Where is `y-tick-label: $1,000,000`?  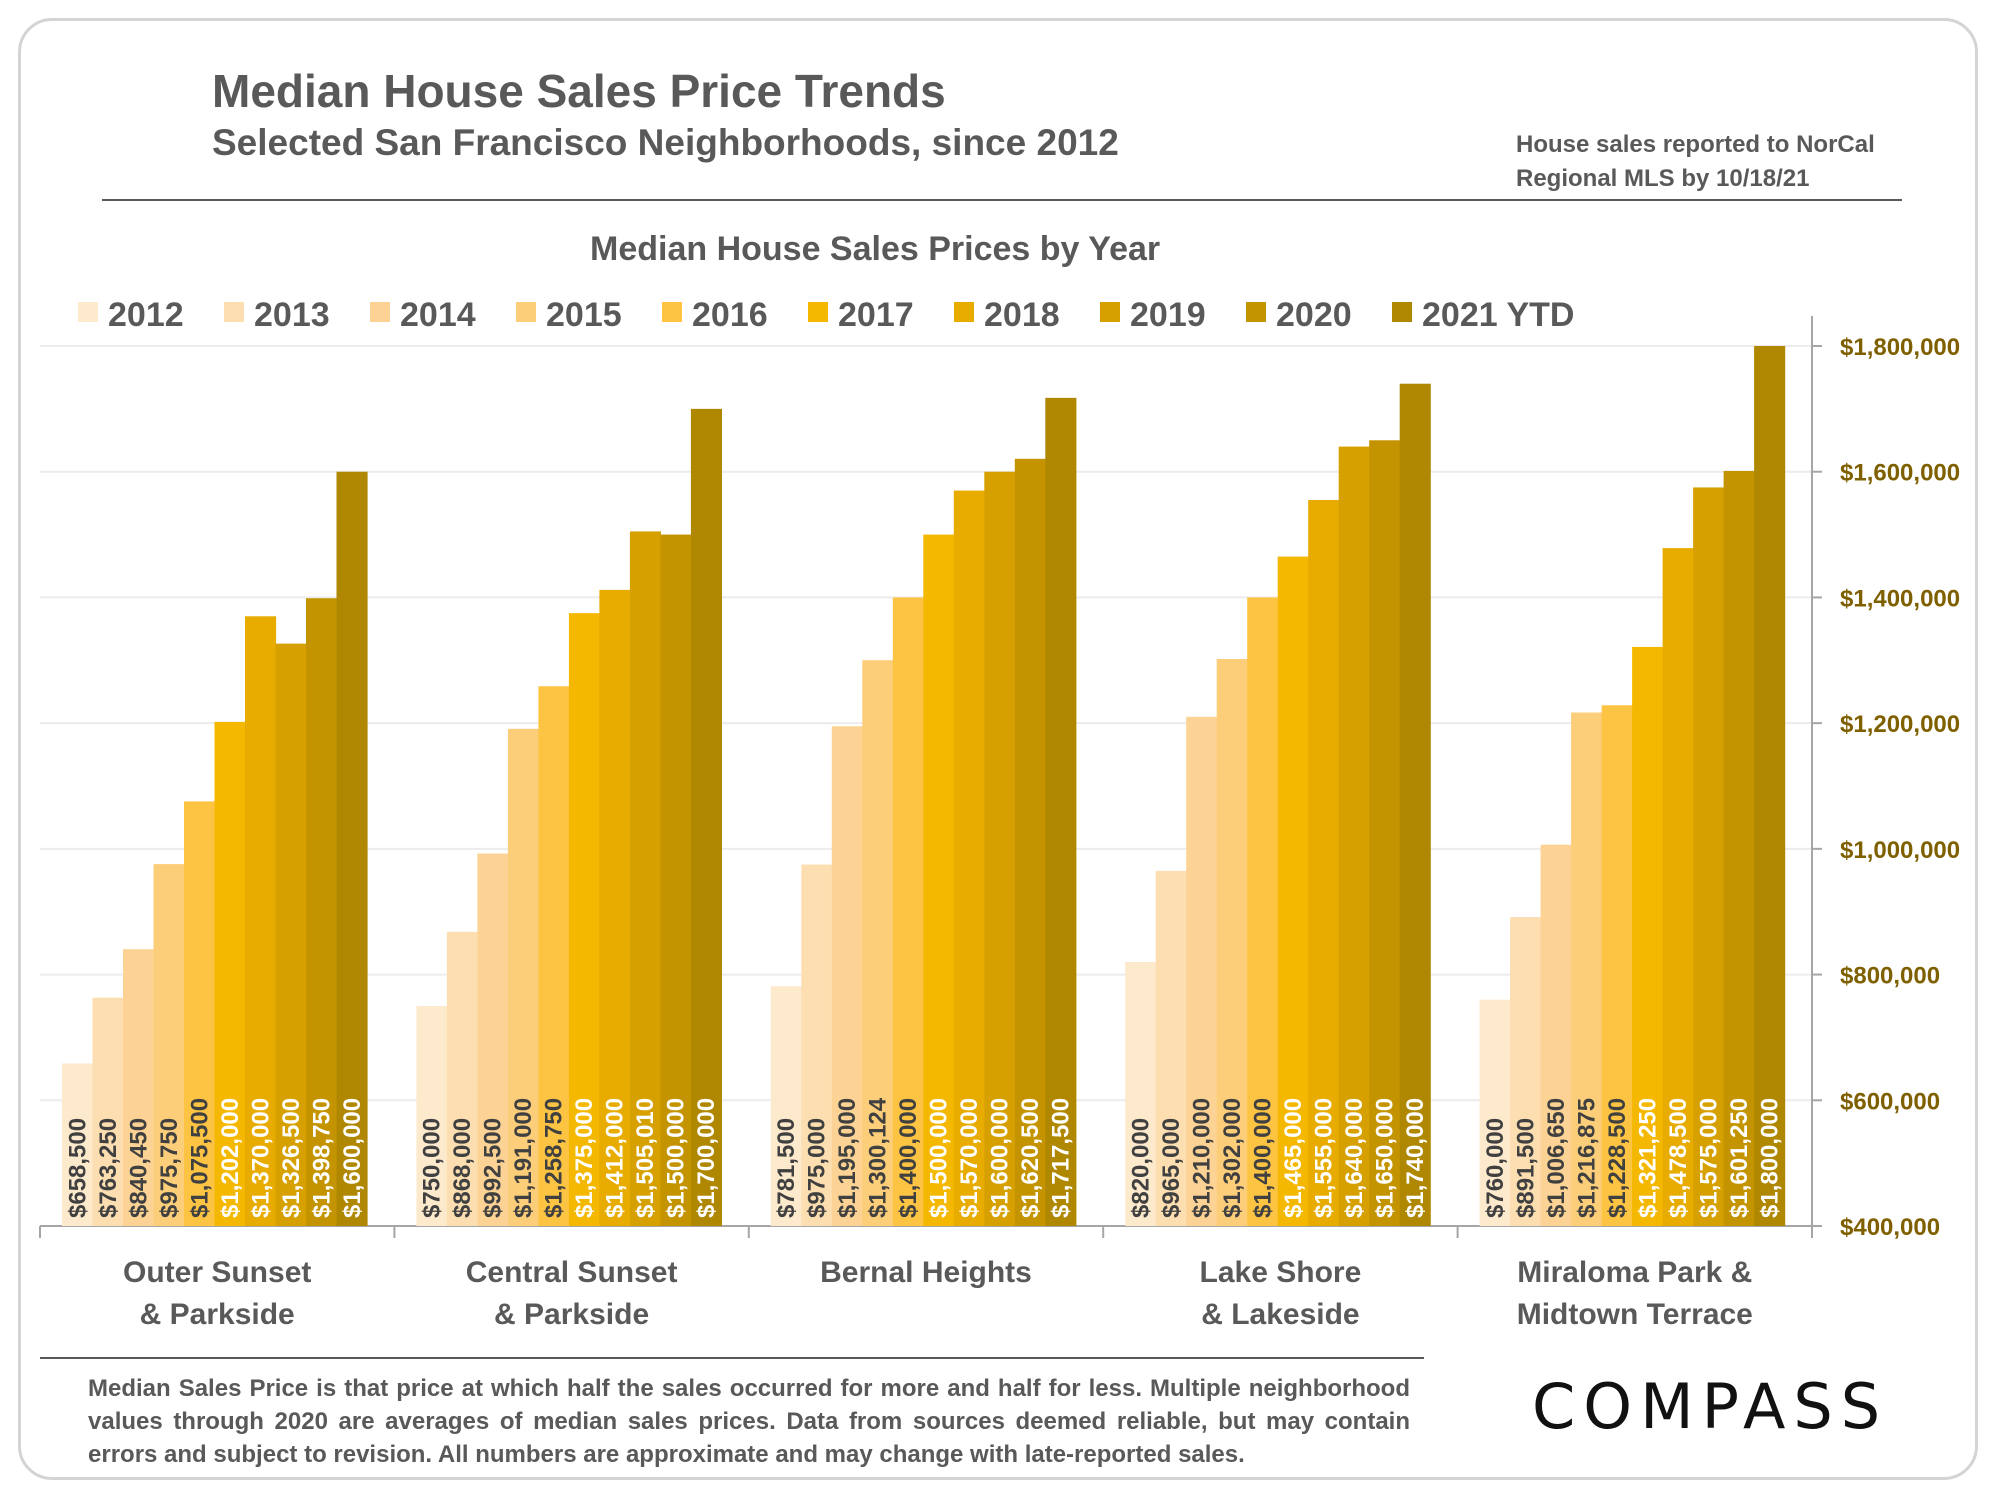
y-tick-label: $1,000,000 is located at coordinates (1900, 850).